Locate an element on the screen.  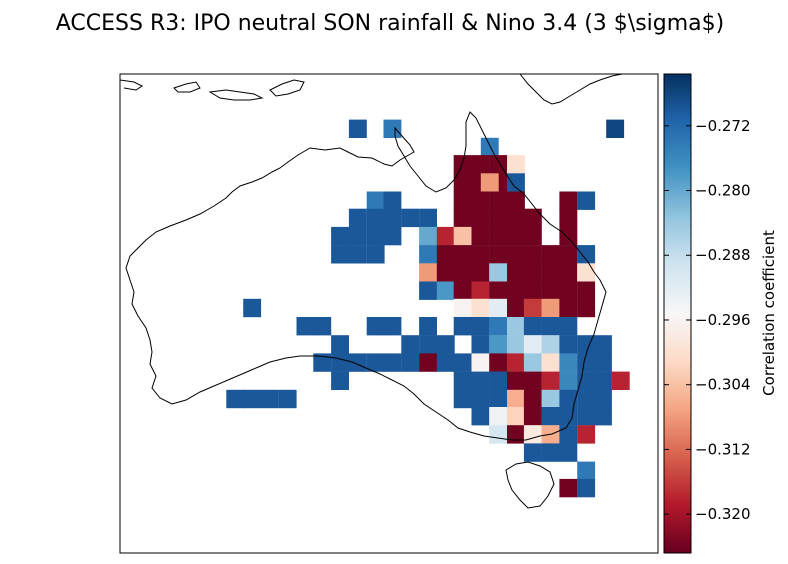
colorbar-tick-label: −0.312 is located at coordinates (723, 449).